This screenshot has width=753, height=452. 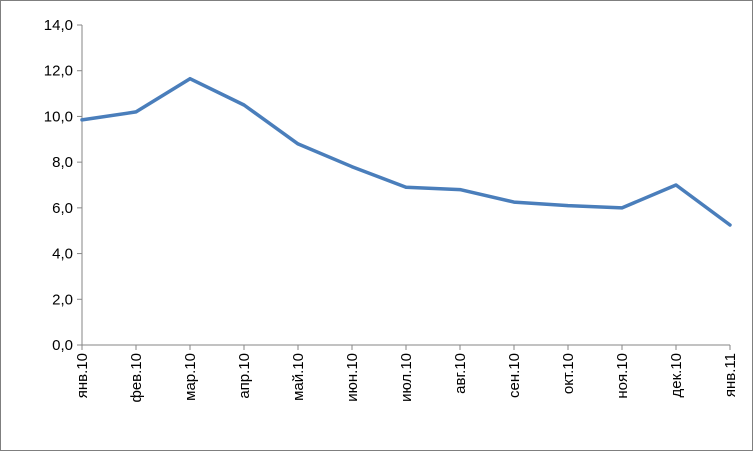 I want to click on x-tick-label: авг.10, so click(x=460, y=373).